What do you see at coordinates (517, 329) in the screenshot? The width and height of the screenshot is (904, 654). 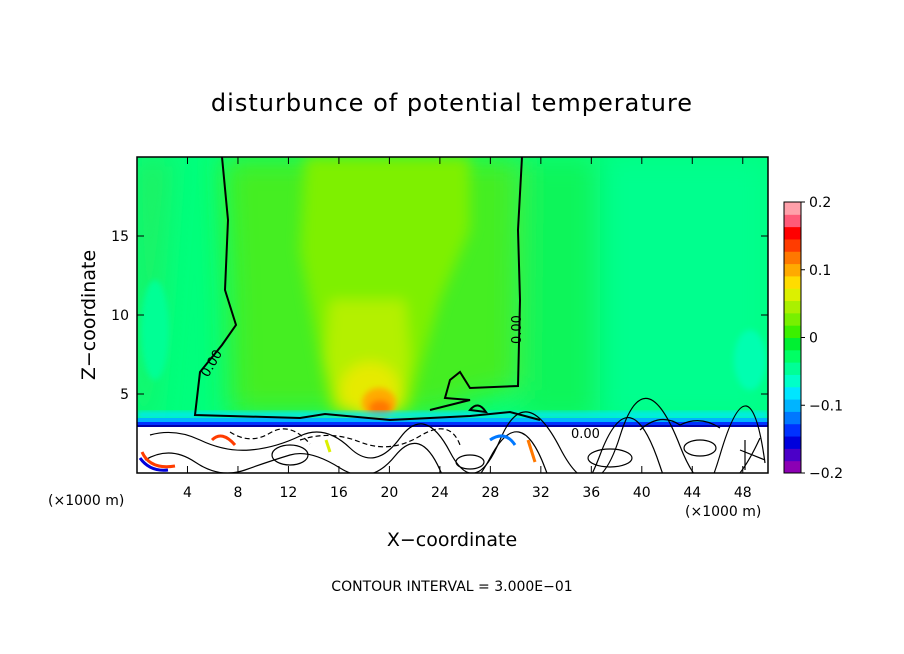 I see `contour-label-1: 0.00` at bounding box center [517, 329].